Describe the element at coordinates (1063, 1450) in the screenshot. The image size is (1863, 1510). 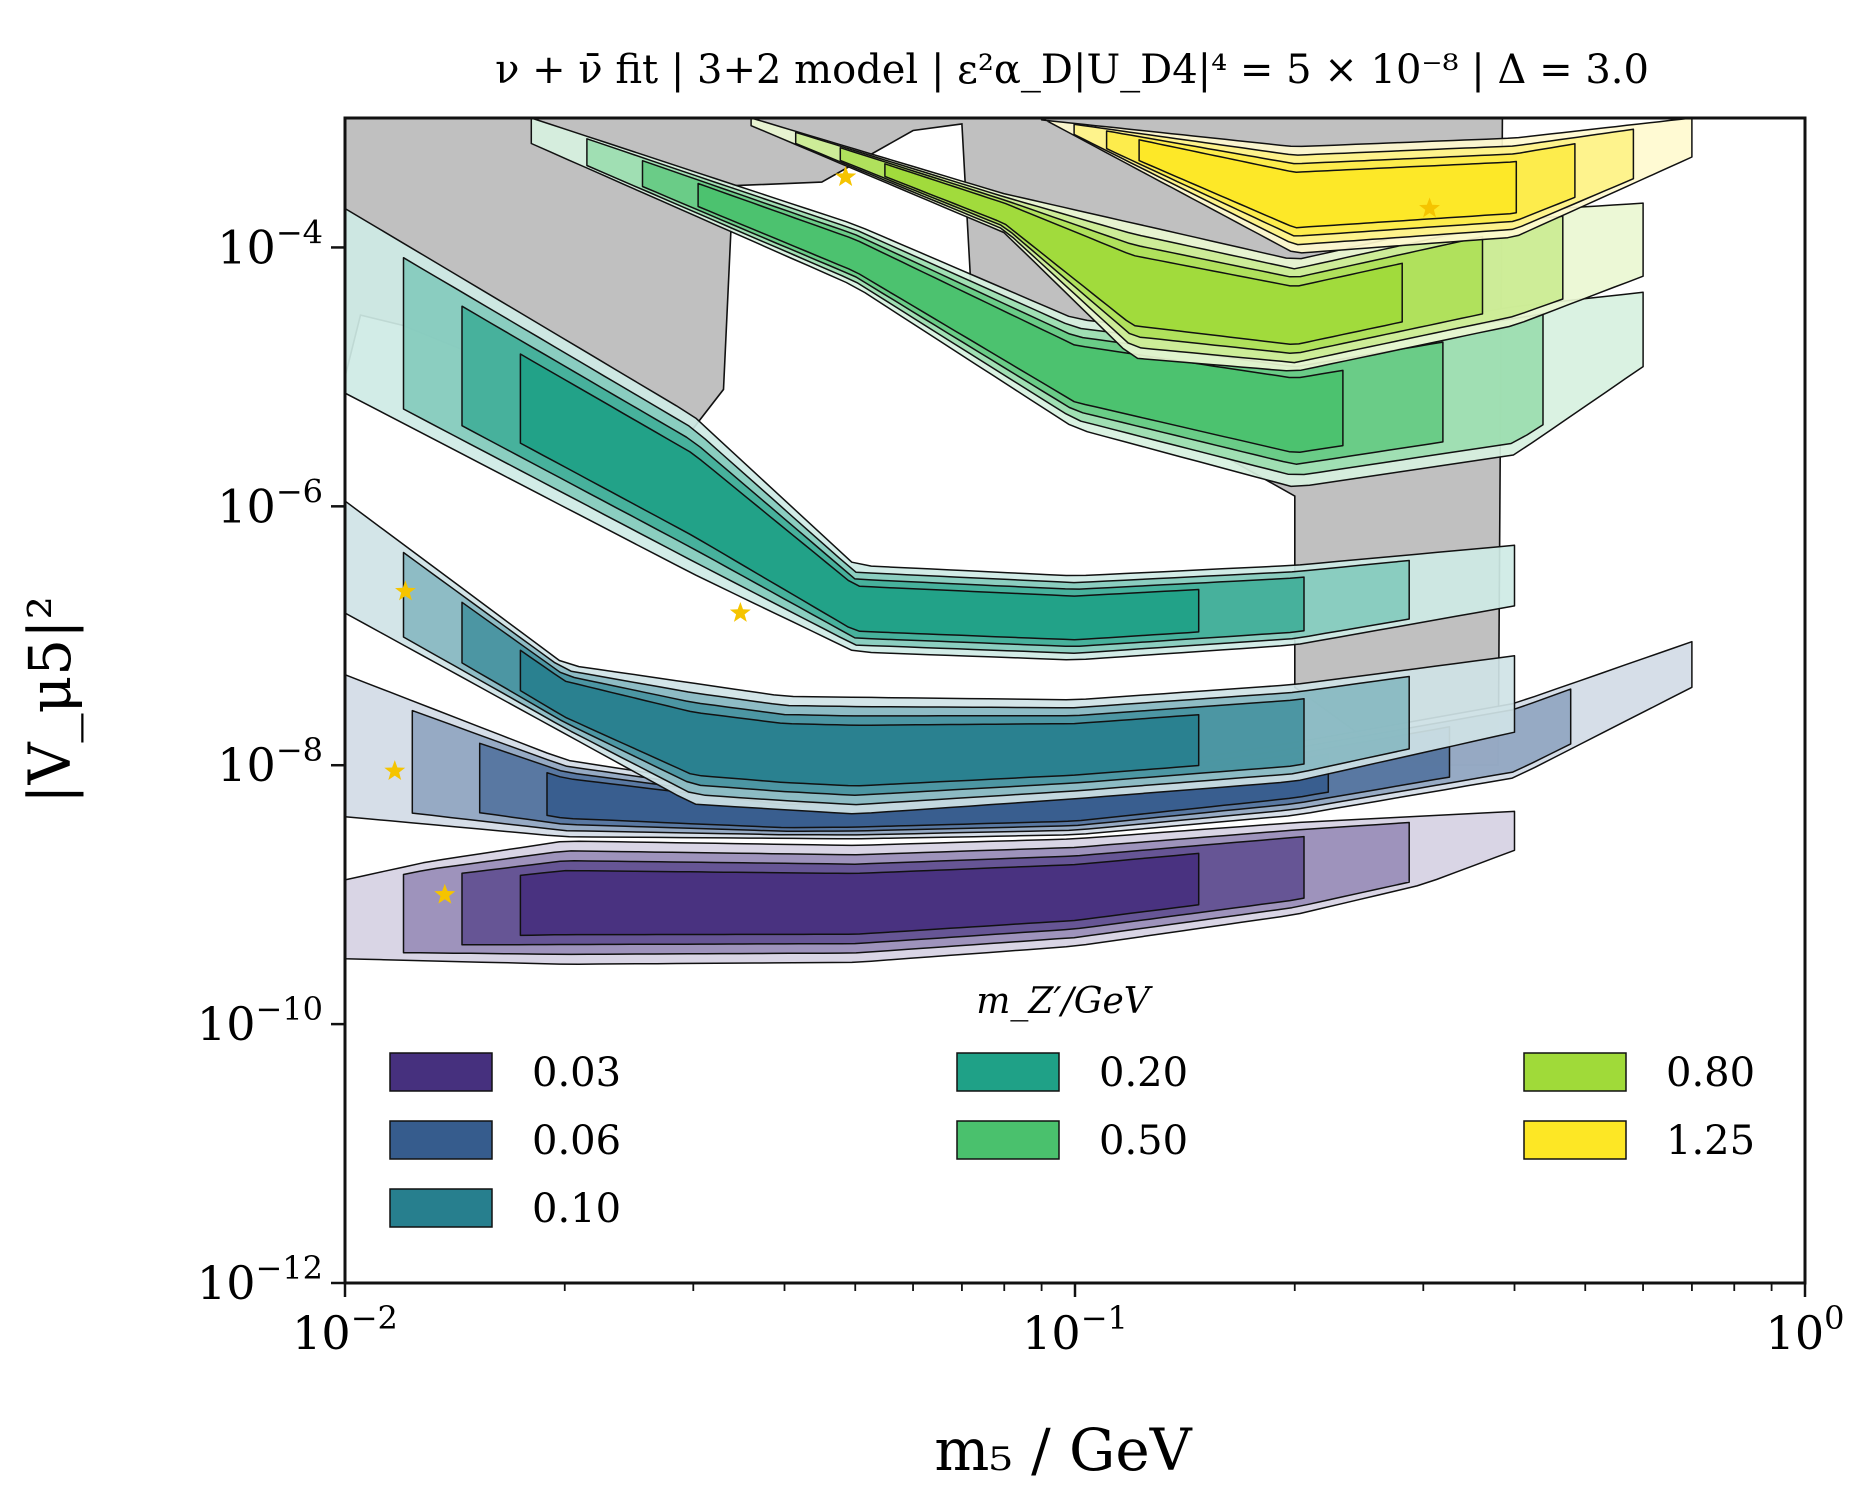
I see `x-axis-label: m₅ / GeV` at that location.